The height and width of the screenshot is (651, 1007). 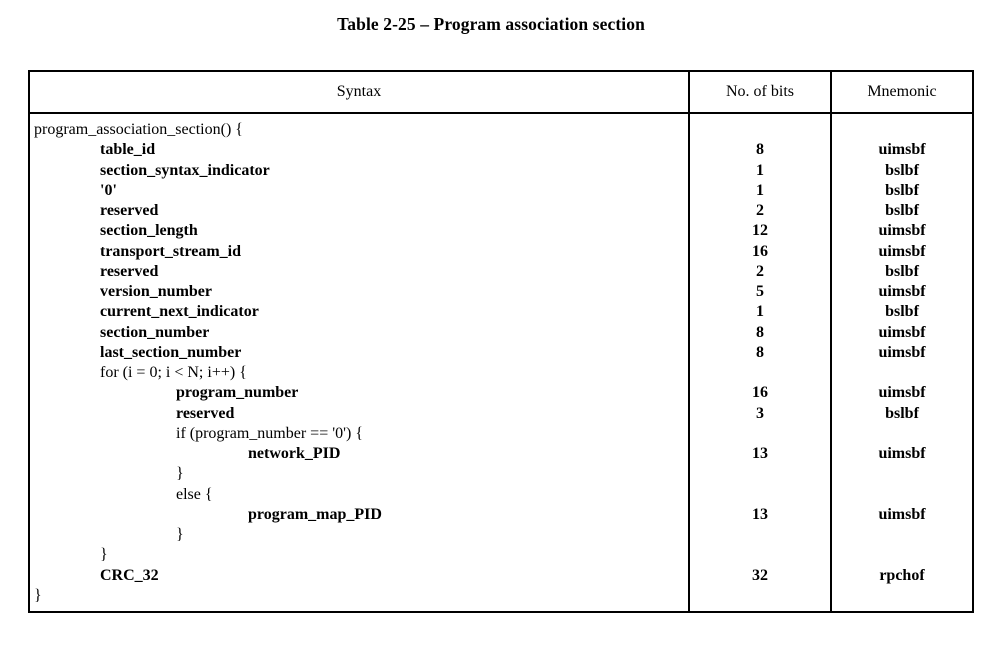 I want to click on bits-column: 8 1 1 2 12 16 2 5 1 8 8 16 3 13 13 32, so click(x=759, y=362).